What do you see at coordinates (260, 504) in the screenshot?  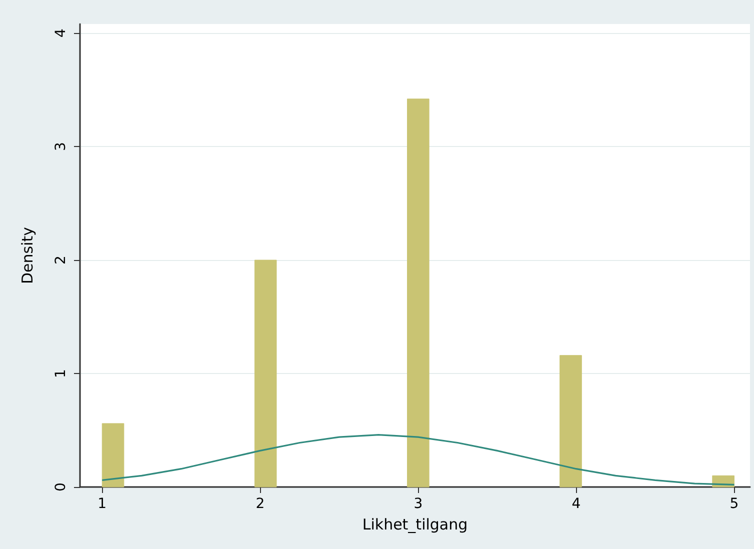 I see `x-tick-label: 2` at bounding box center [260, 504].